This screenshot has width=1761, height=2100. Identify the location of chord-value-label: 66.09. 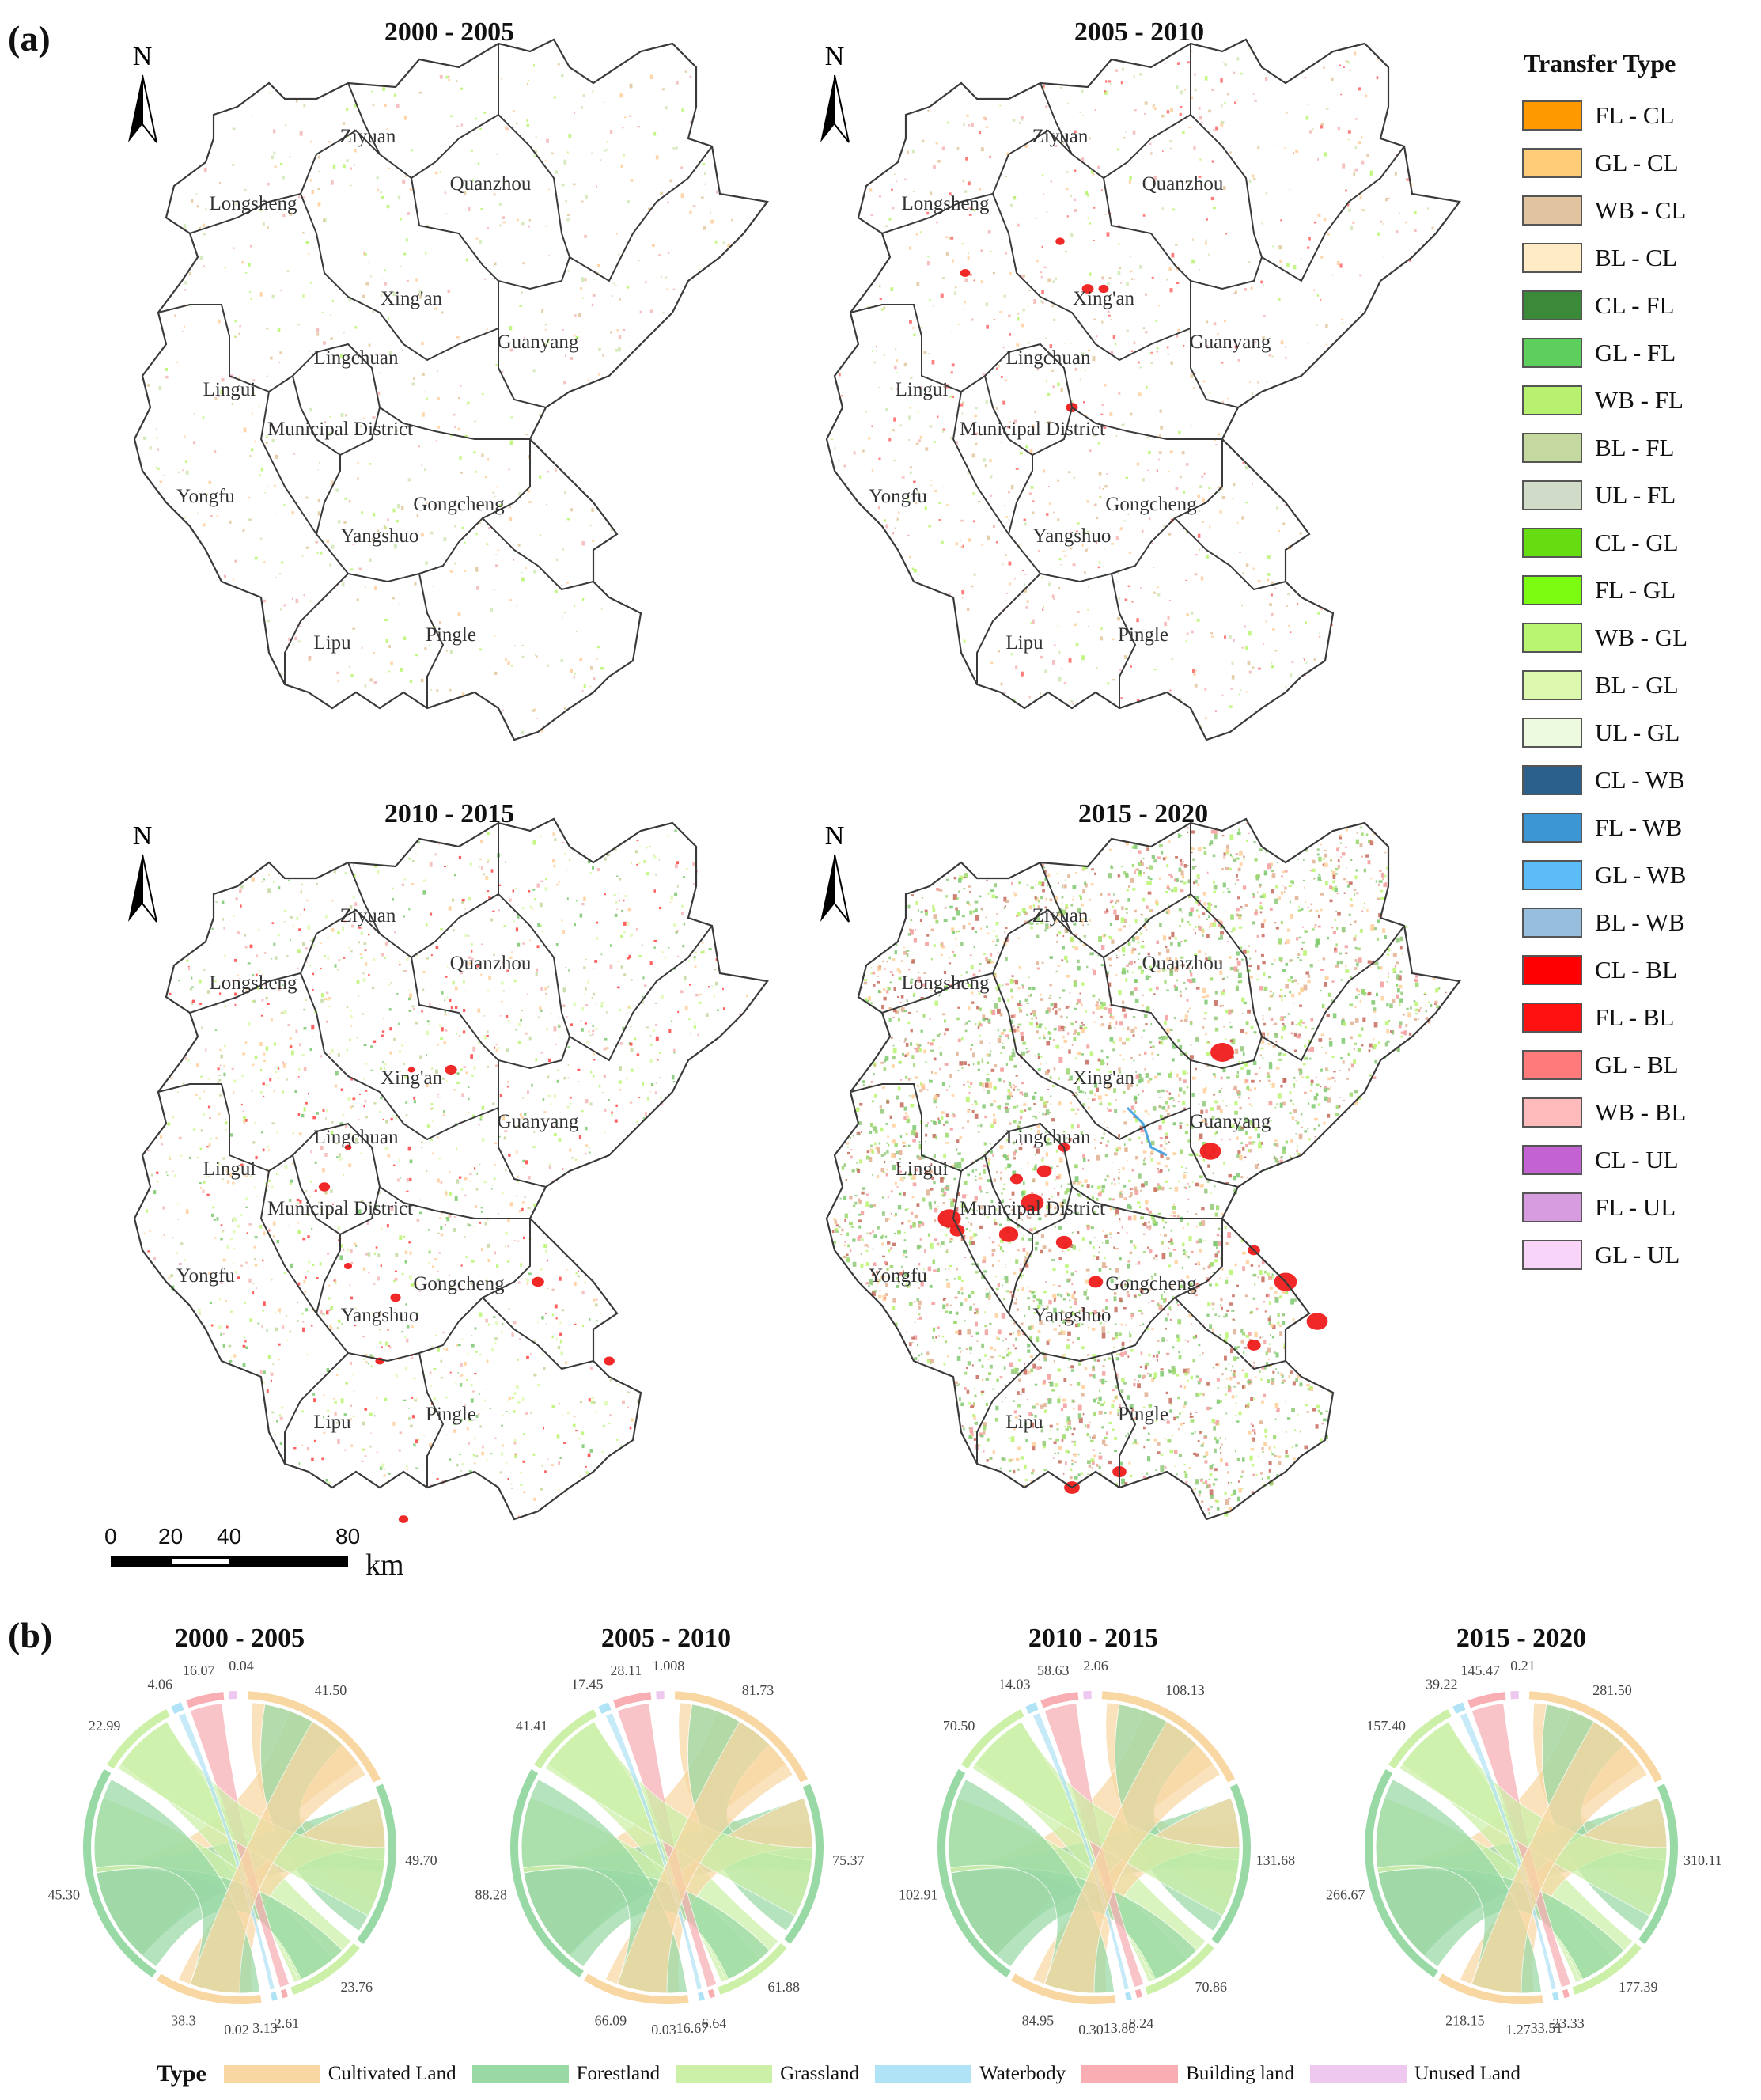
(611, 2021).